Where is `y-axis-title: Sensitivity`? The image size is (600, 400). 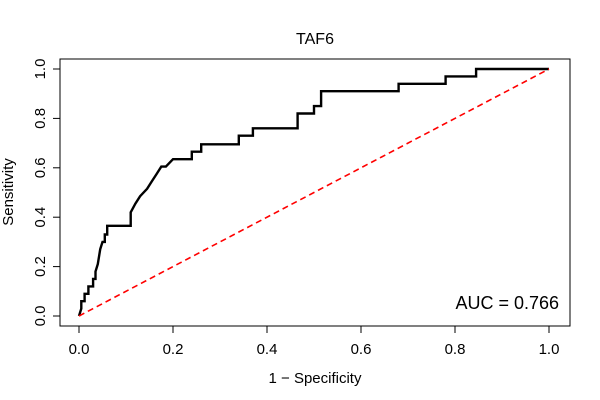 y-axis-title: Sensitivity is located at coordinates (8, 192).